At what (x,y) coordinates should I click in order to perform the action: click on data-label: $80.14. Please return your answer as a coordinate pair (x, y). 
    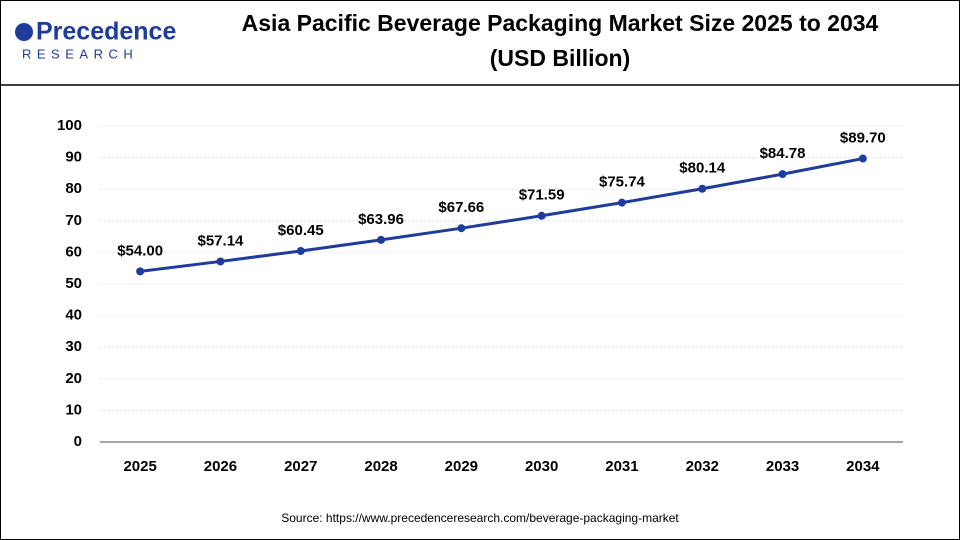
    Looking at the image, I should click on (702, 168).